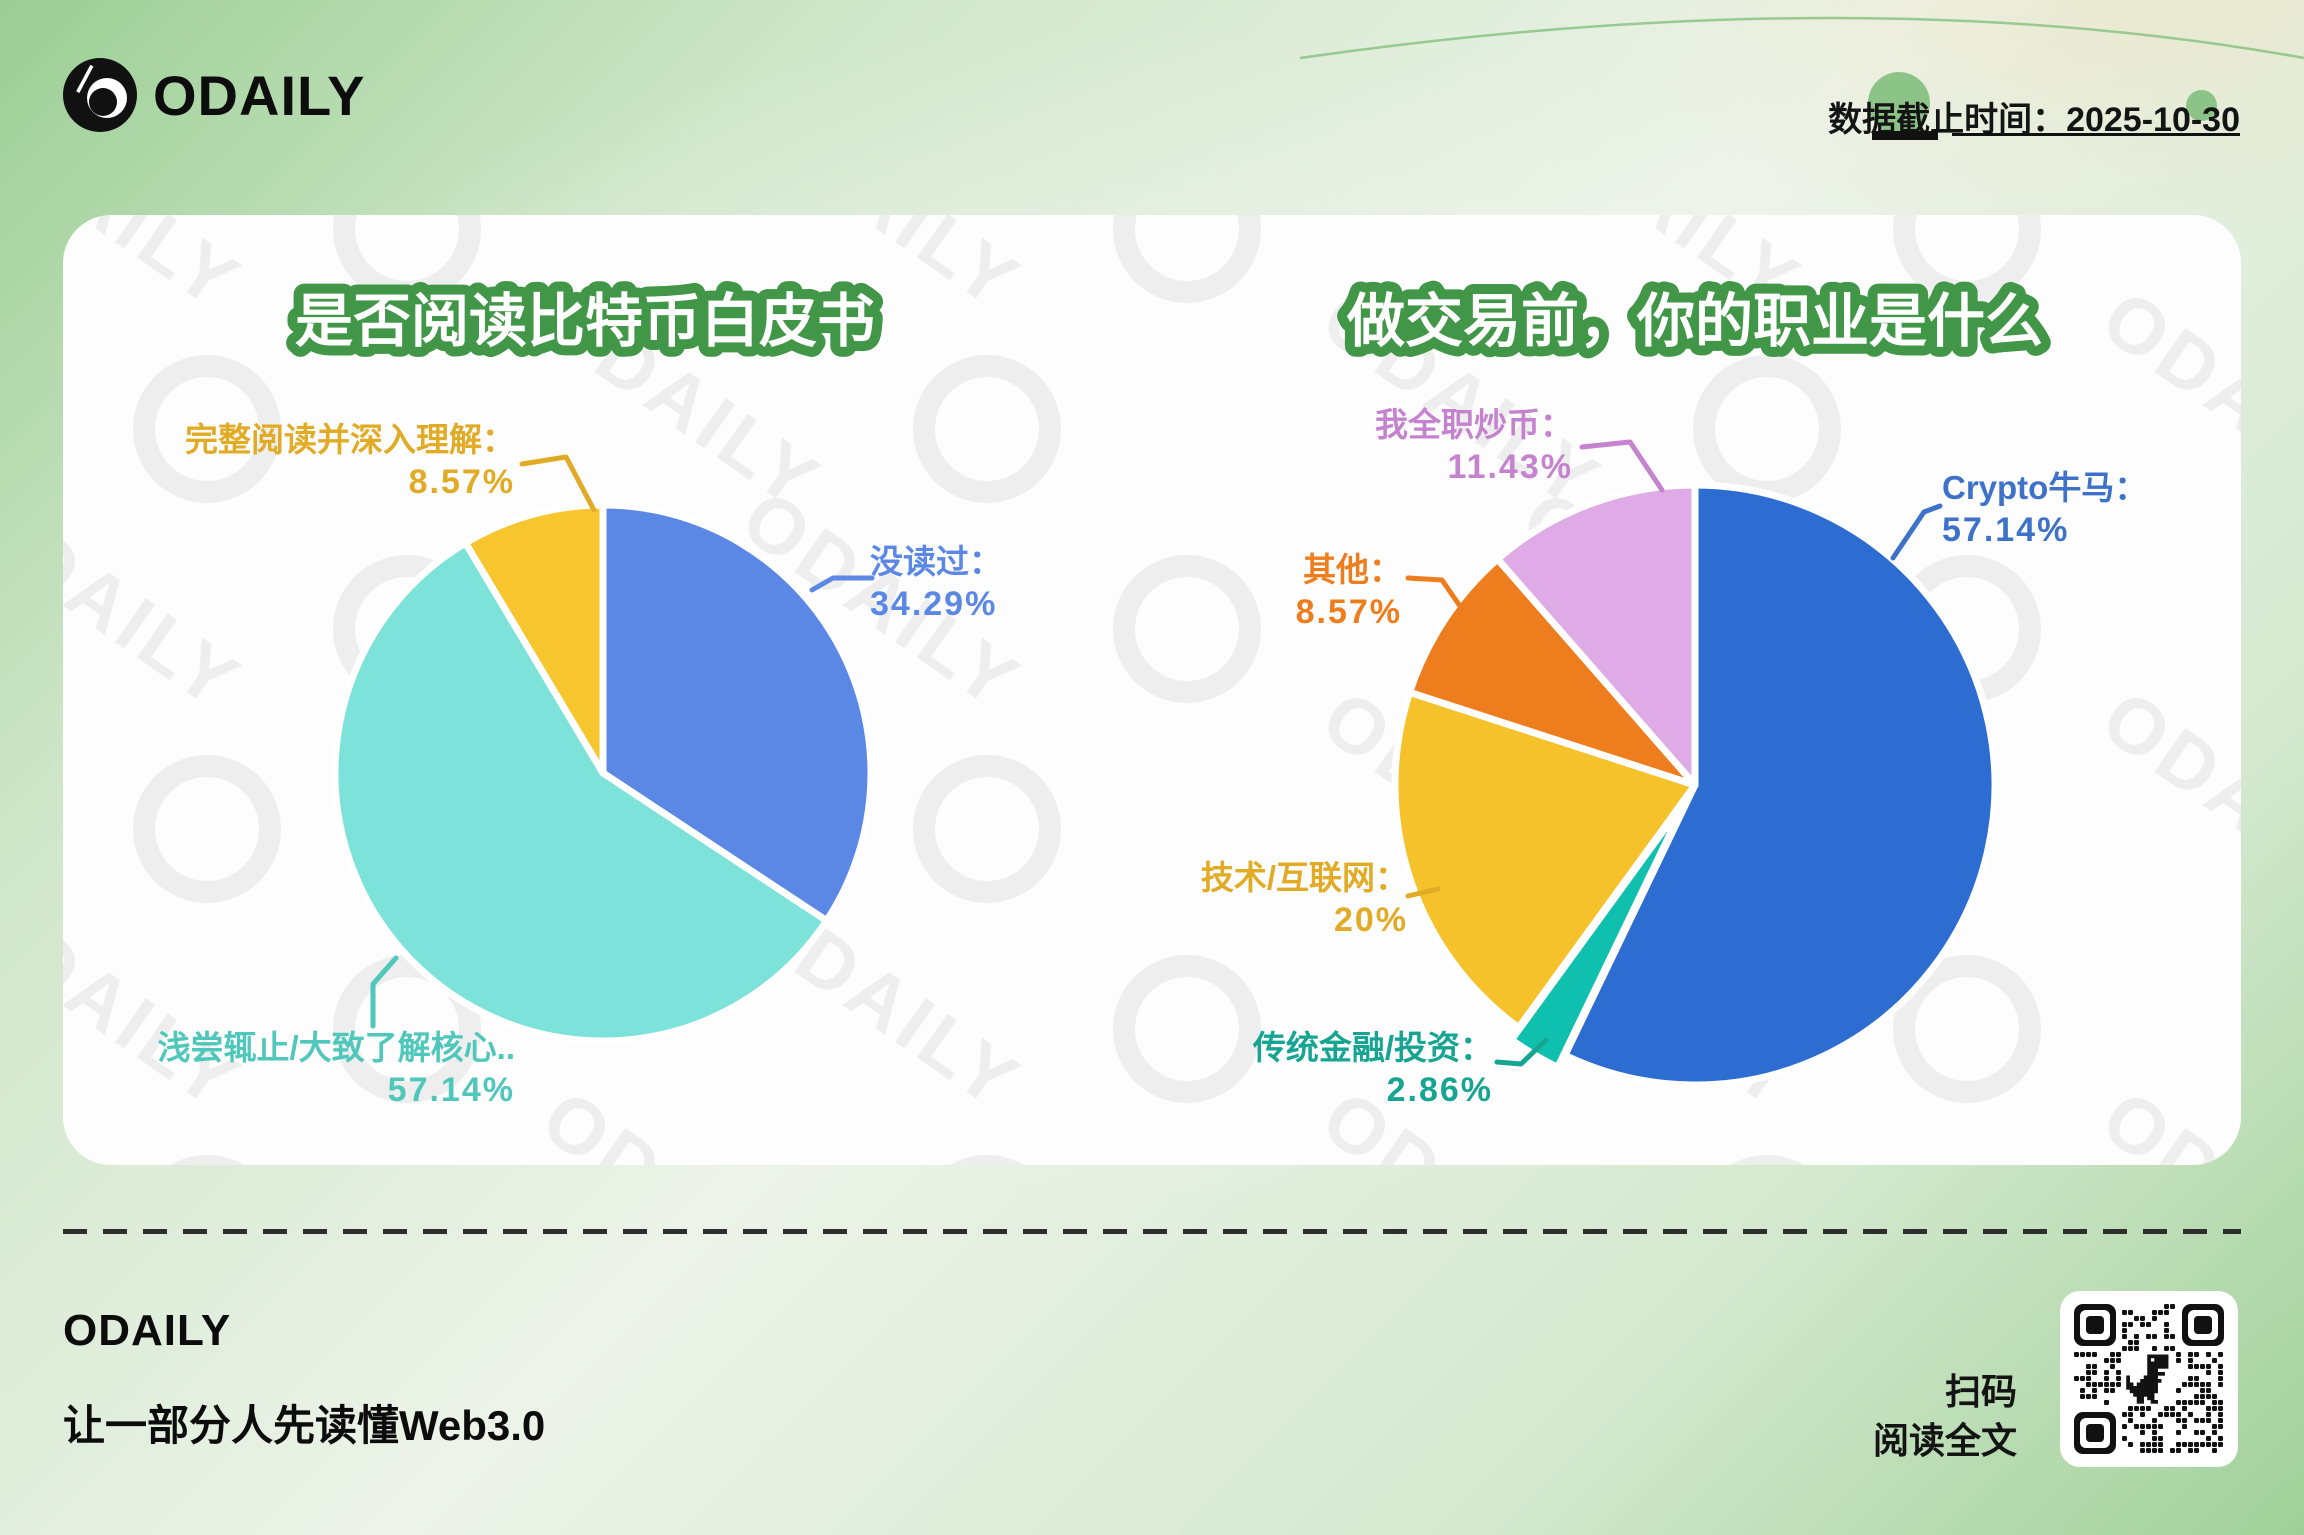  I want to click on date-highlight-circle, so click(1899, 103).